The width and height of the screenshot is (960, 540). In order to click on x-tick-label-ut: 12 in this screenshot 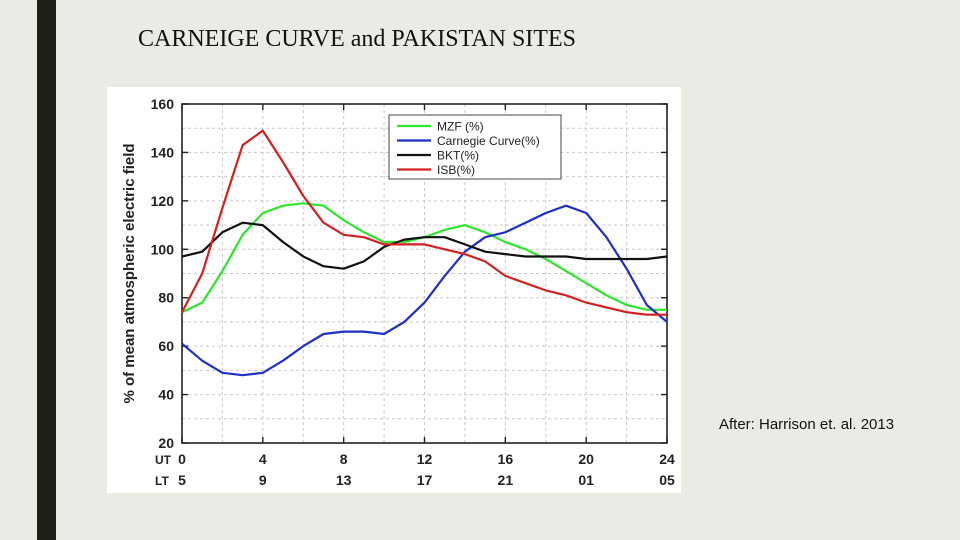, I will do `click(425, 459)`.